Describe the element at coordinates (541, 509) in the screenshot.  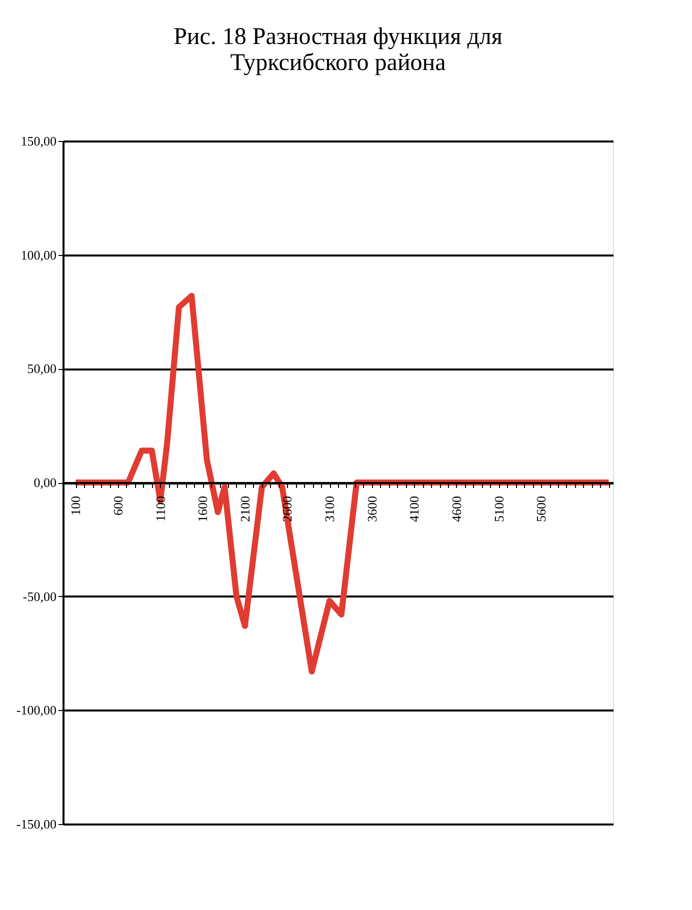
I see `x-tick-label: 5600` at that location.